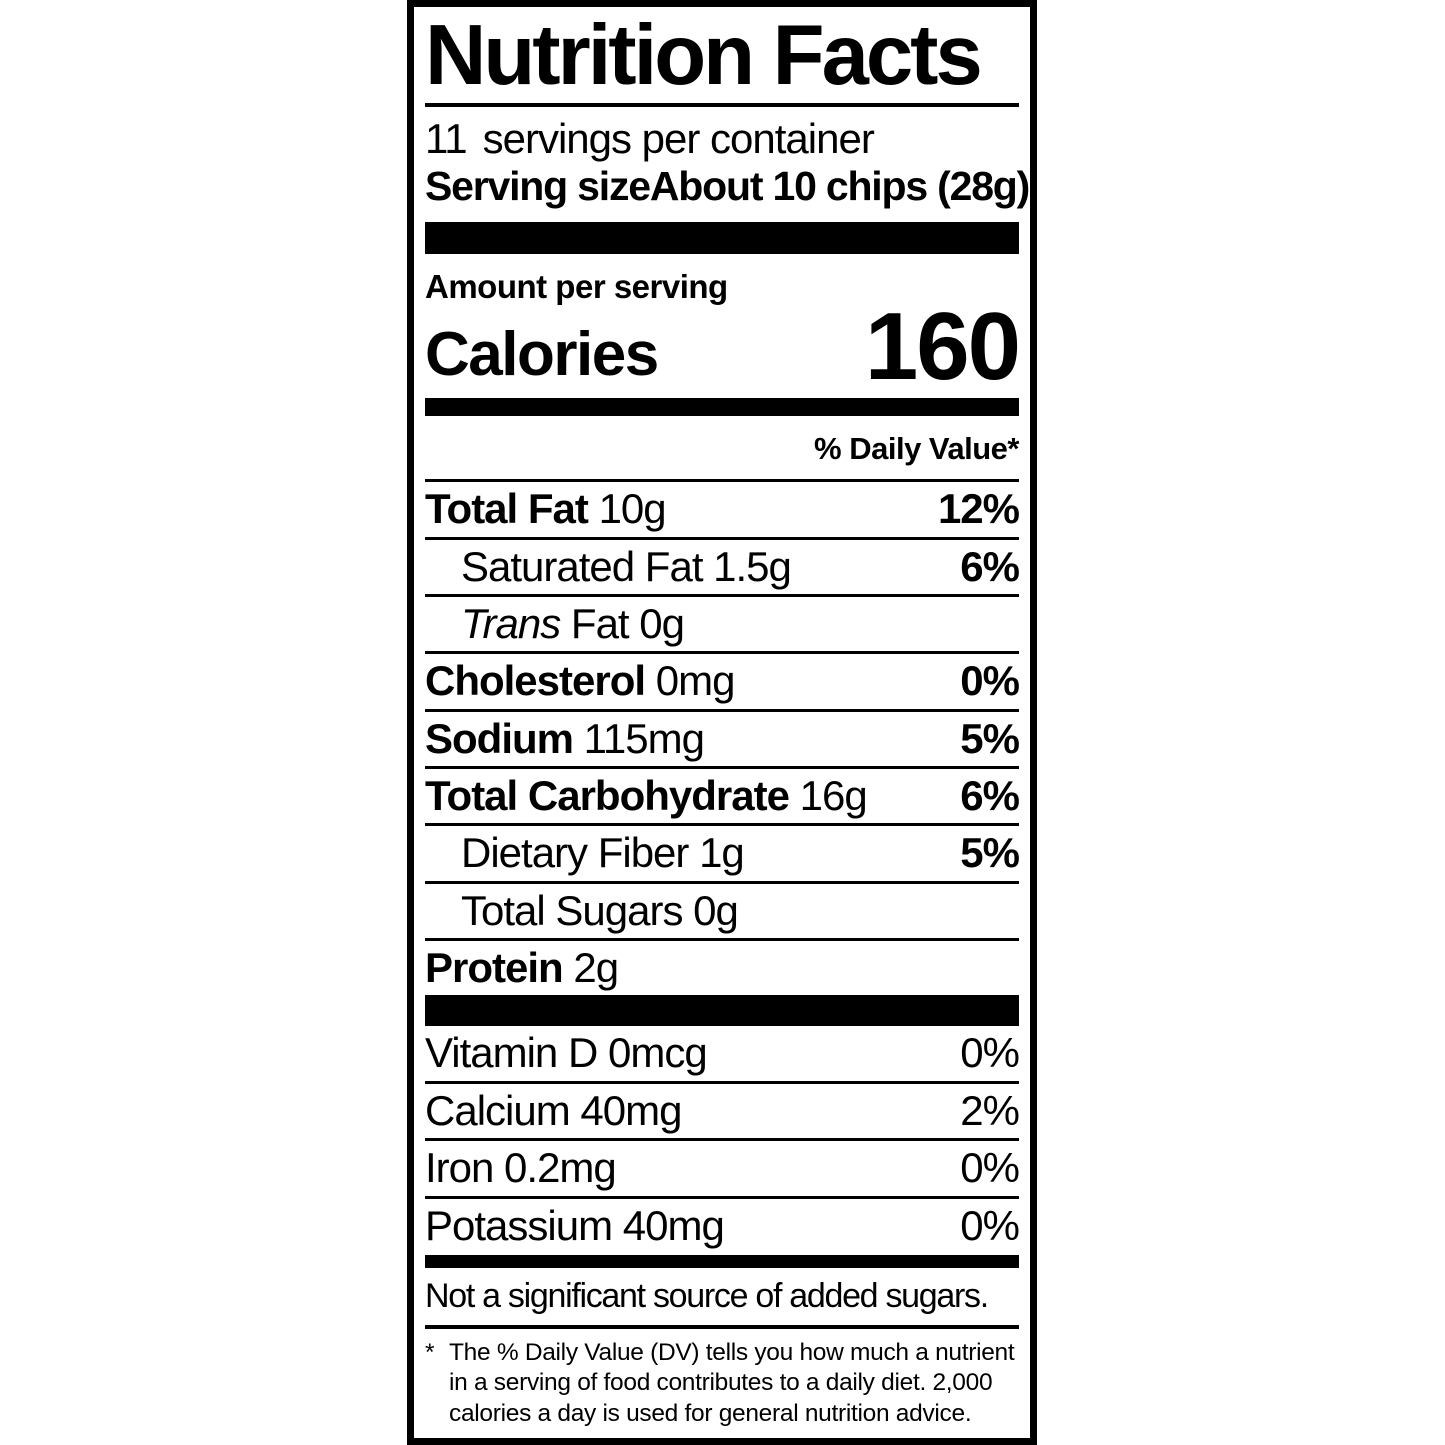  Describe the element at coordinates (575, 853) in the screenshot. I see `nutrient-name: Dietary Fiber` at that location.